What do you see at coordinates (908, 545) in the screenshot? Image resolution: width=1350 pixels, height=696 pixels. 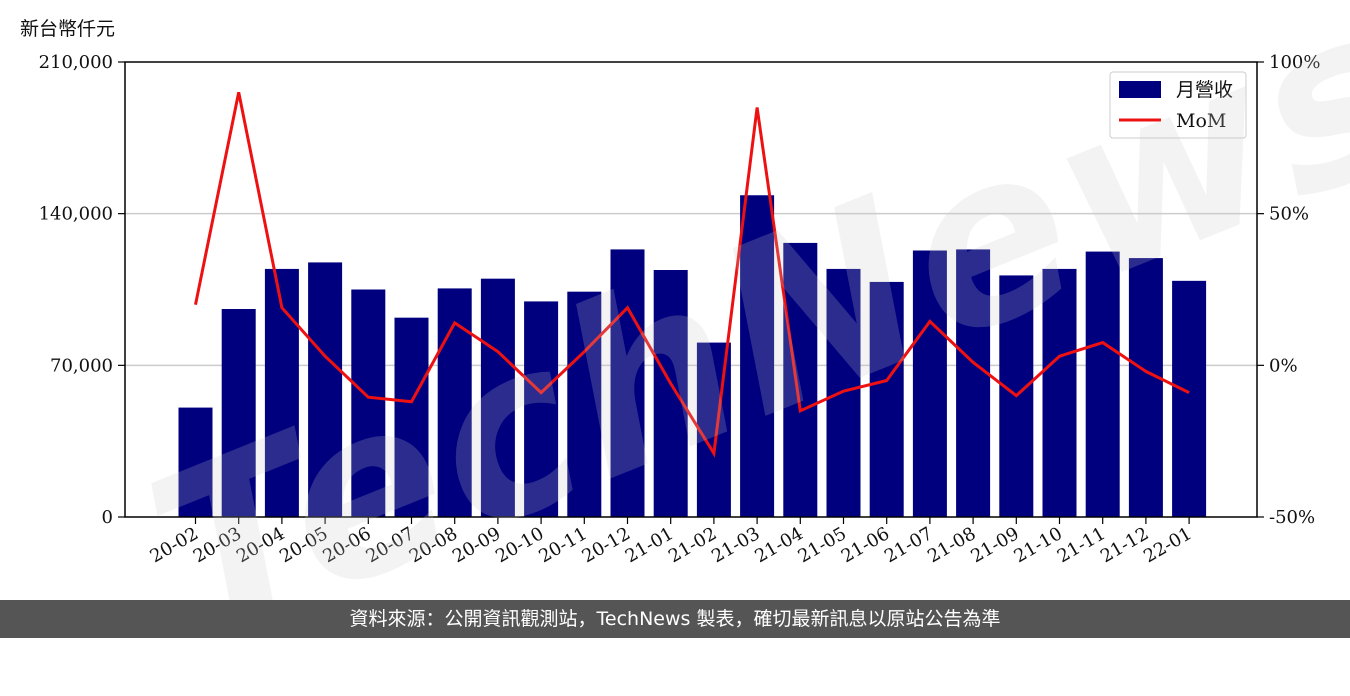 I see `x-tick-label-21-07: 21-07` at bounding box center [908, 545].